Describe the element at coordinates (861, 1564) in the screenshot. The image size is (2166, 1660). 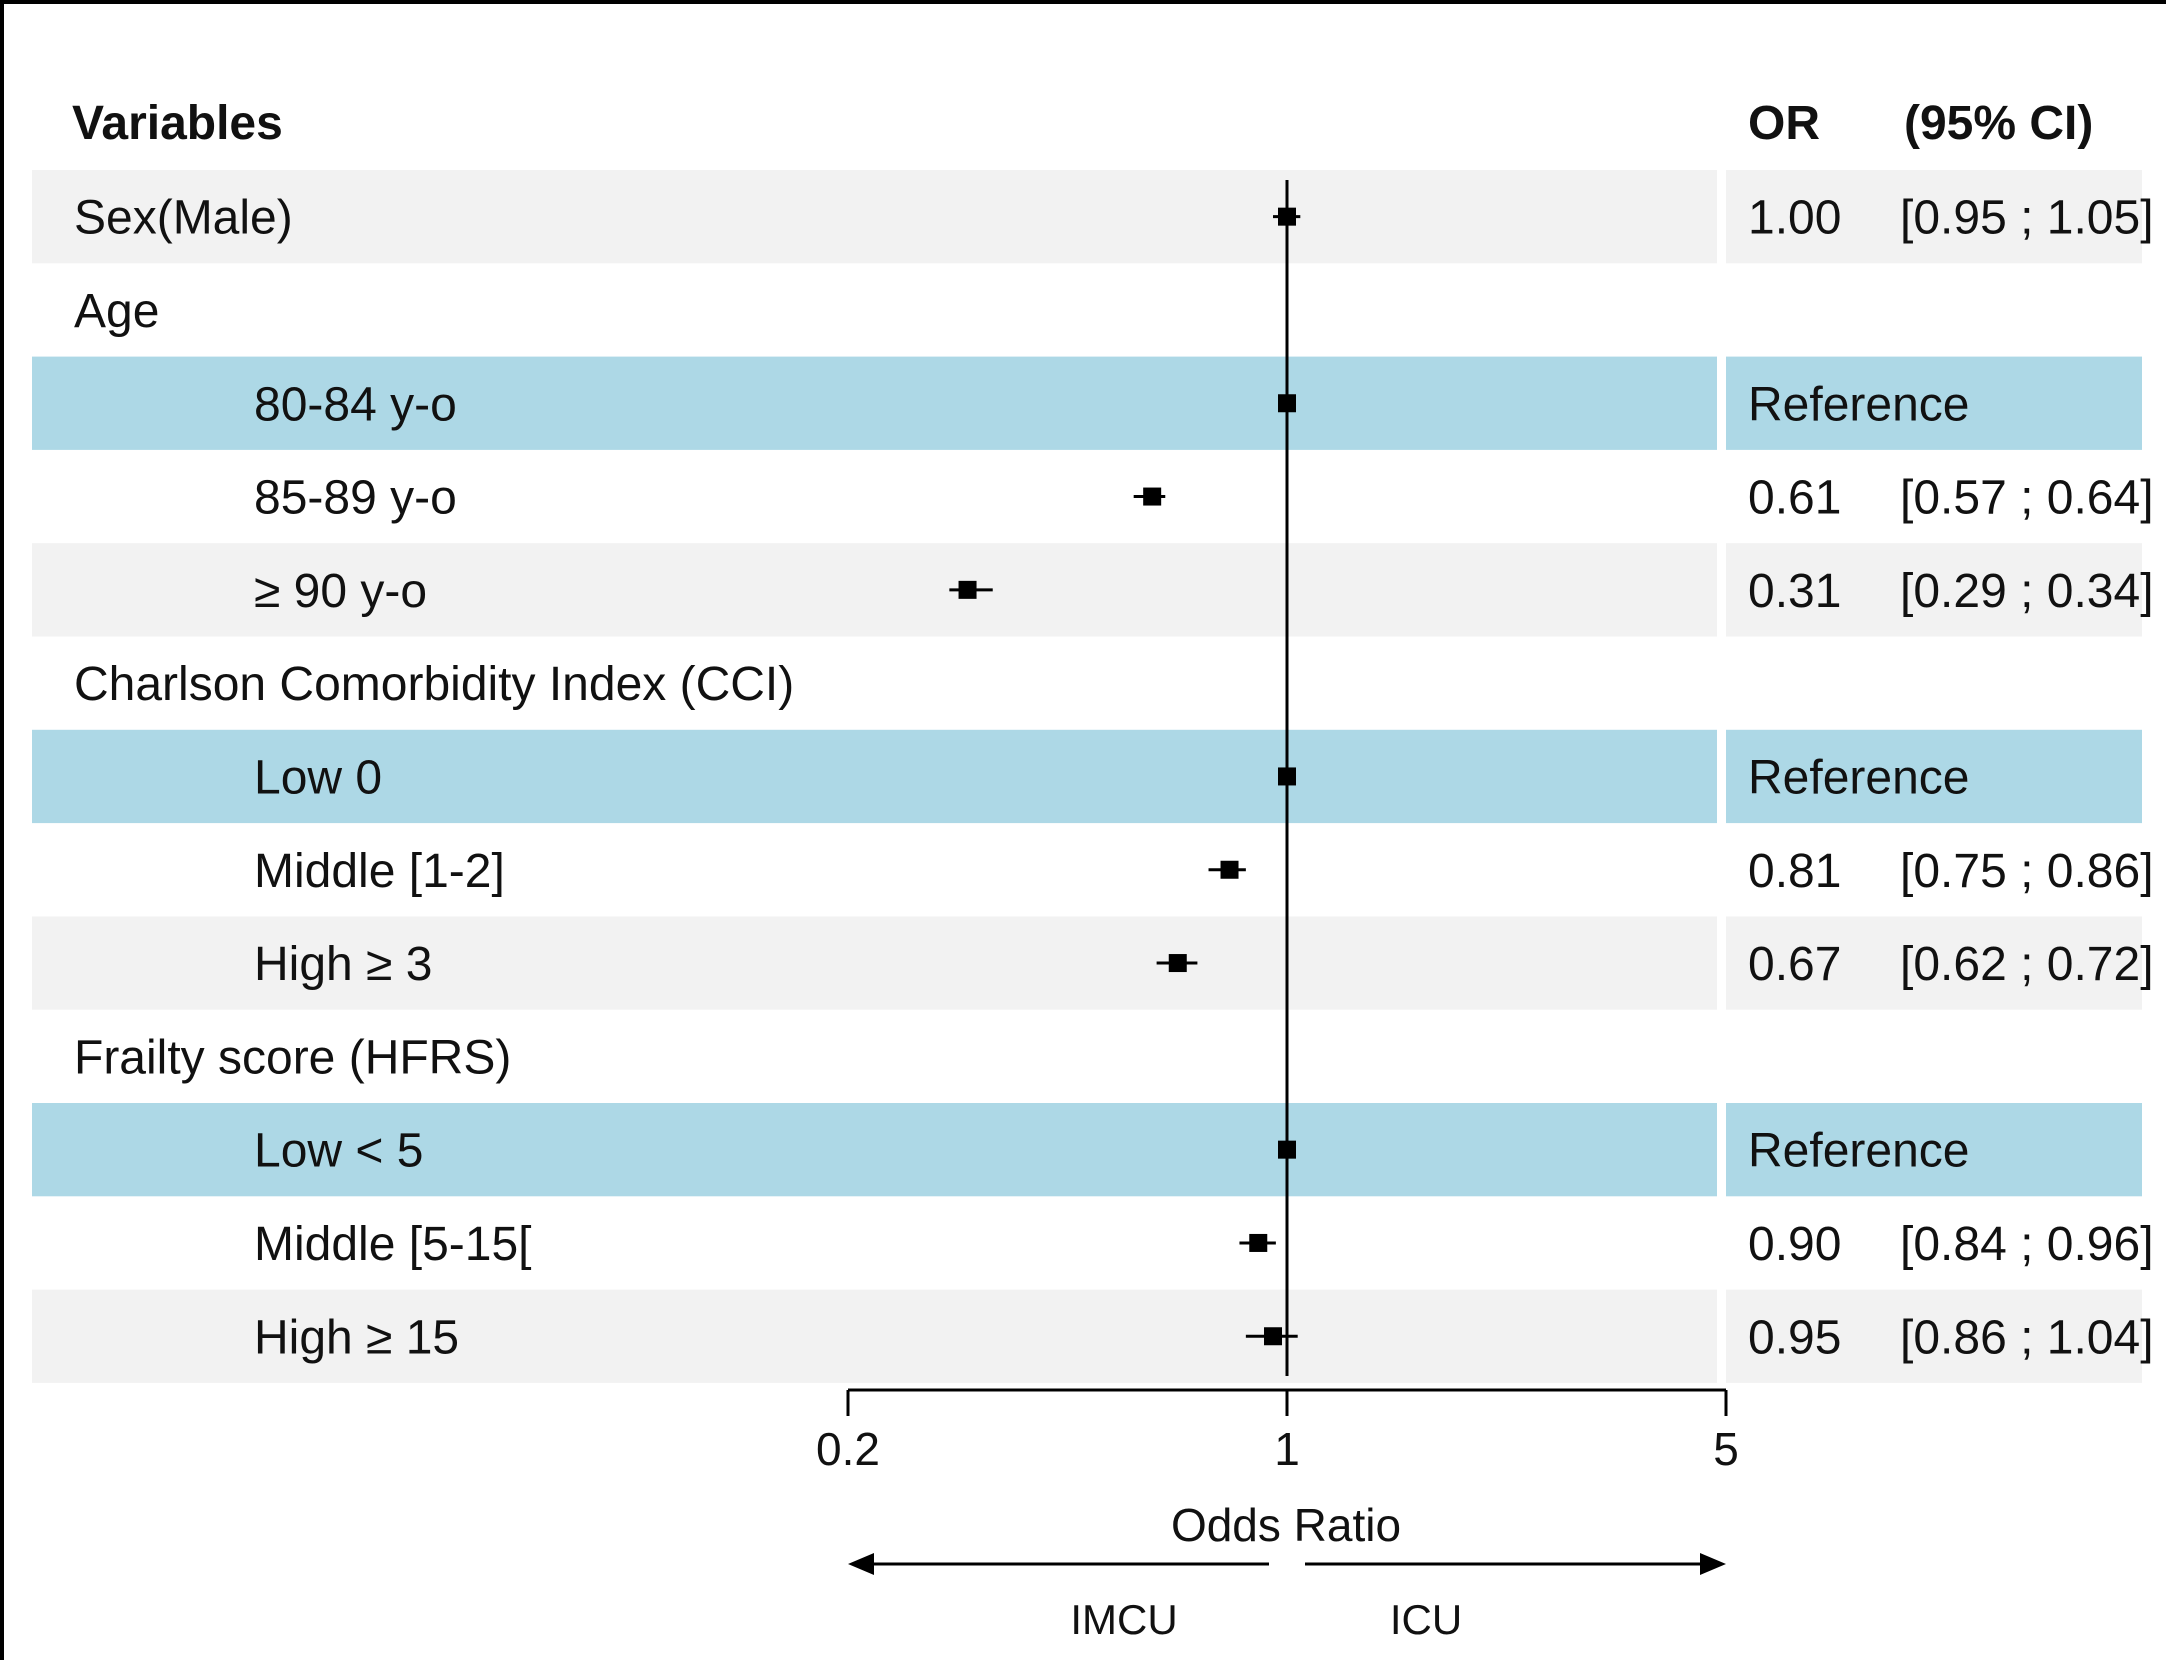
I see `arrow-left-head` at that location.